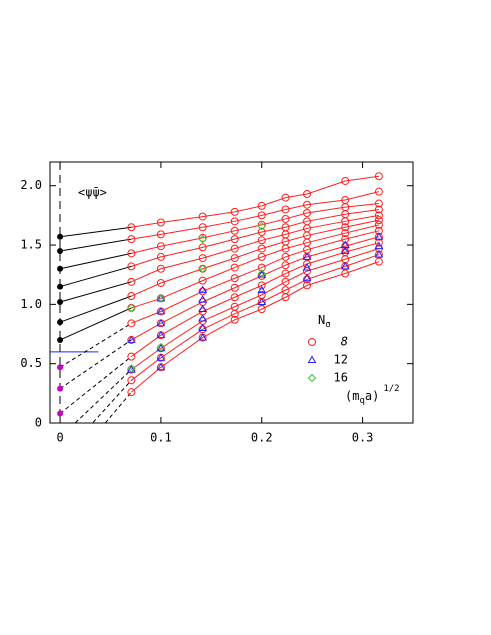 The height and width of the screenshot is (635, 491). What do you see at coordinates (92, 193) in the screenshot?
I see `y-label: <ψ̄ψ>` at bounding box center [92, 193].